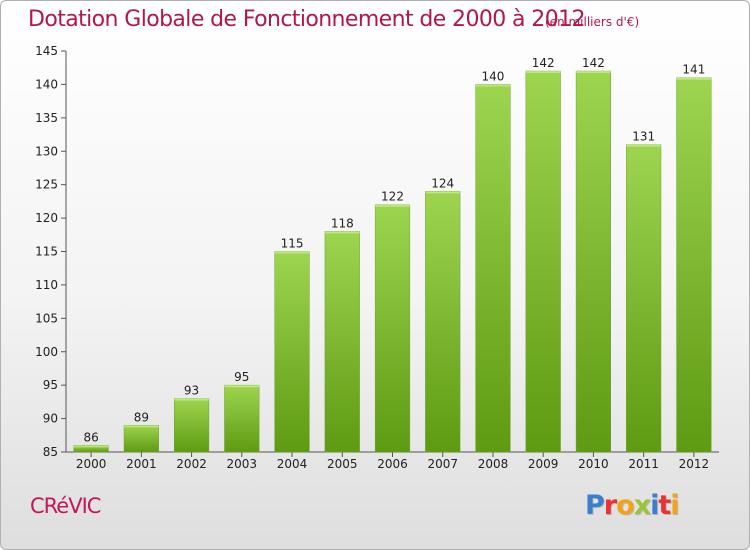 The image size is (750, 550). What do you see at coordinates (493, 268) in the screenshot?
I see `bar-2008` at bounding box center [493, 268].